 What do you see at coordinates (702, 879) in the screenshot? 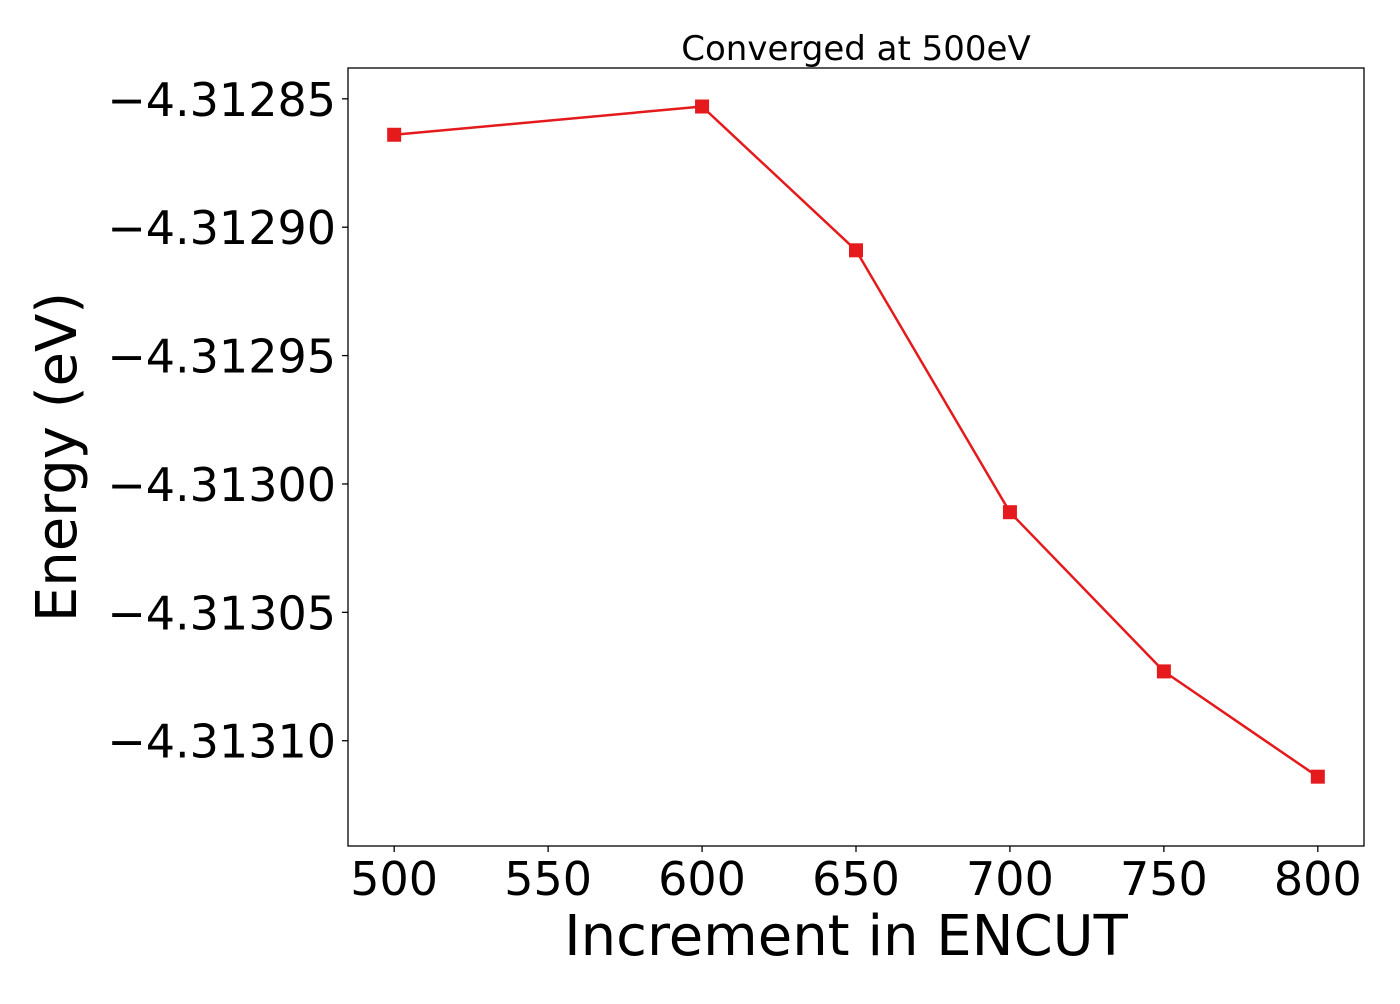
I see `x-tick-label: 600` at bounding box center [702, 879].